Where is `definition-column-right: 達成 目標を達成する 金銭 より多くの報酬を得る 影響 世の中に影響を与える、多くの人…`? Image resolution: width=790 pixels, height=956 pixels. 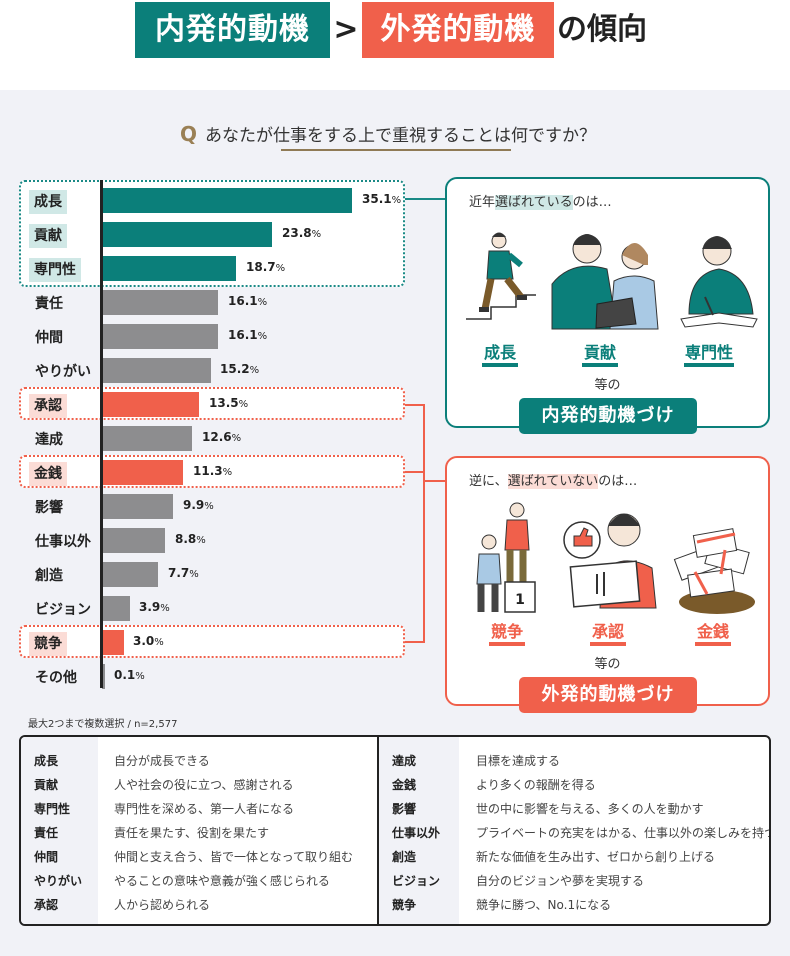
definition-column-right: 達成 目標を達成する 金銭 より多くの報酬を得る 影響 世の中に影響を与える、多くの人… is located at coordinates (574, 830).